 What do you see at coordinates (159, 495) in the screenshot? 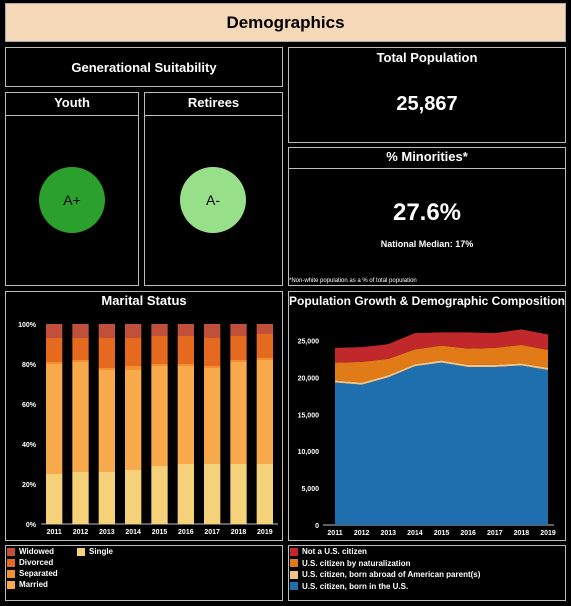
I see `bar-single-2015` at bounding box center [159, 495].